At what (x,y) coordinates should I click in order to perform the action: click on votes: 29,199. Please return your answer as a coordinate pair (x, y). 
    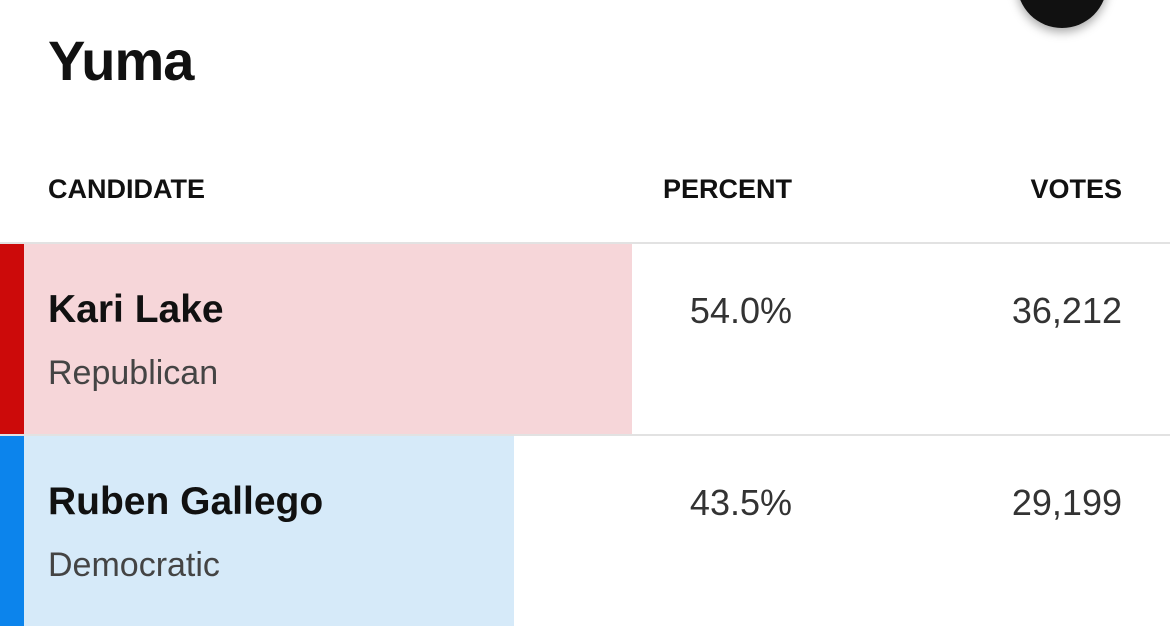
    Looking at the image, I should click on (1066, 502).